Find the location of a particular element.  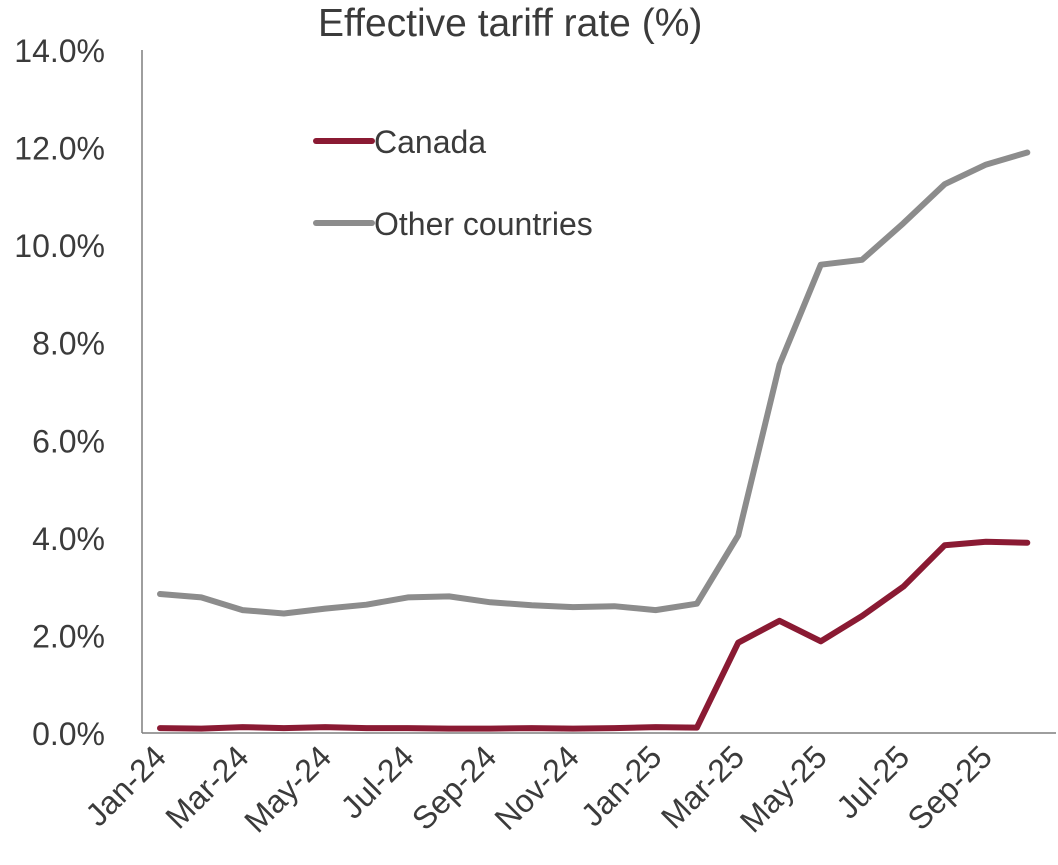

x-tick-label: Jan-25 is located at coordinates (621, 785).